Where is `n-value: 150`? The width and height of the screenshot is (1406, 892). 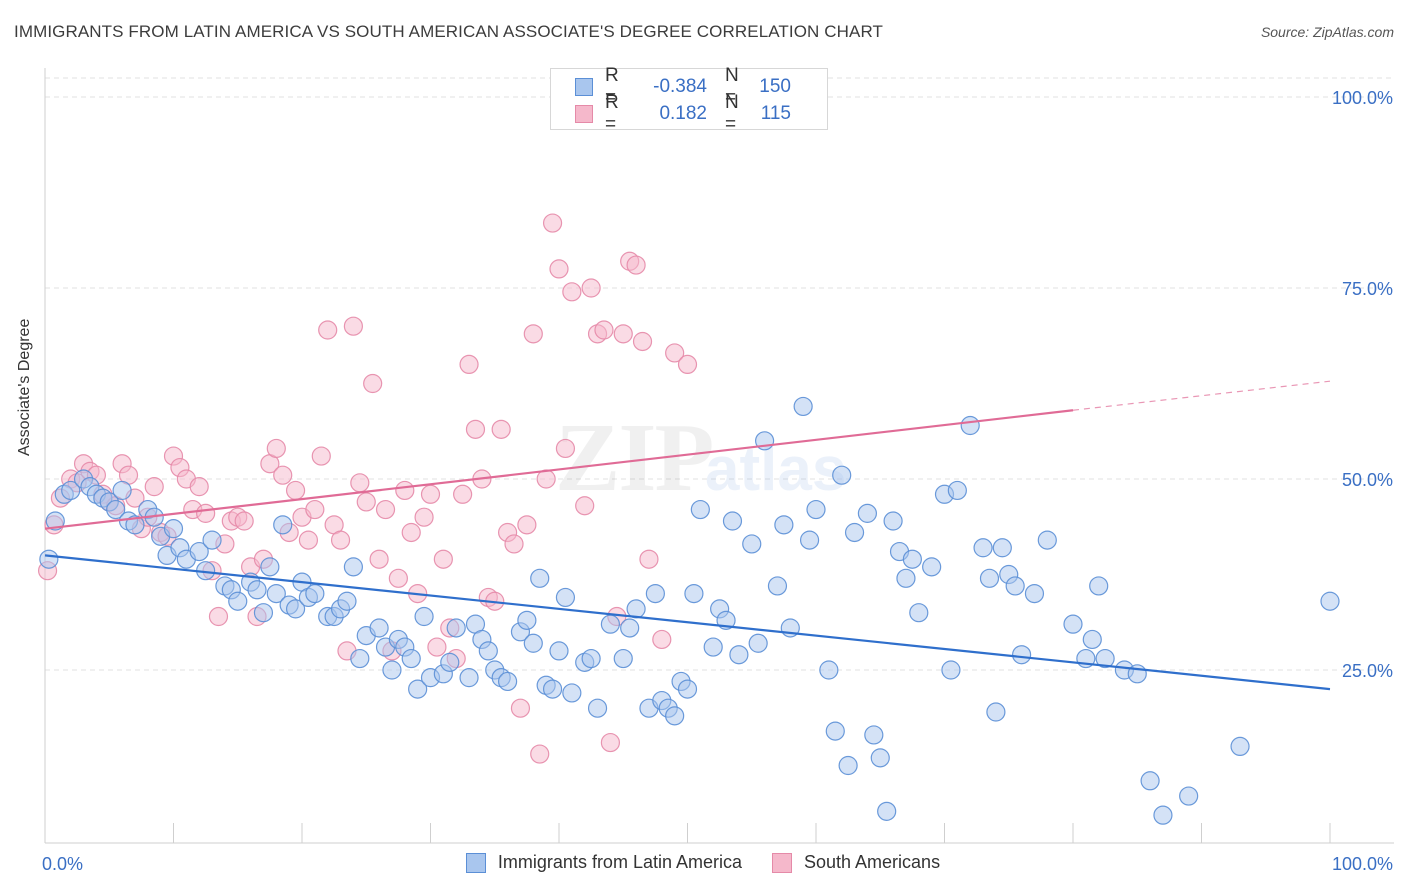
n-value: 150 is located at coordinates (775, 86).